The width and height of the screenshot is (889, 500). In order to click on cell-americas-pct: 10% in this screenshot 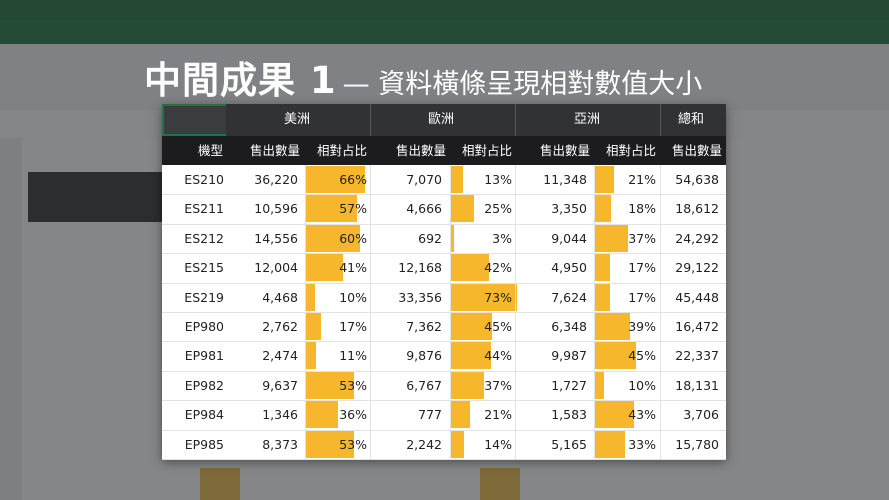, I will do `click(353, 297)`.